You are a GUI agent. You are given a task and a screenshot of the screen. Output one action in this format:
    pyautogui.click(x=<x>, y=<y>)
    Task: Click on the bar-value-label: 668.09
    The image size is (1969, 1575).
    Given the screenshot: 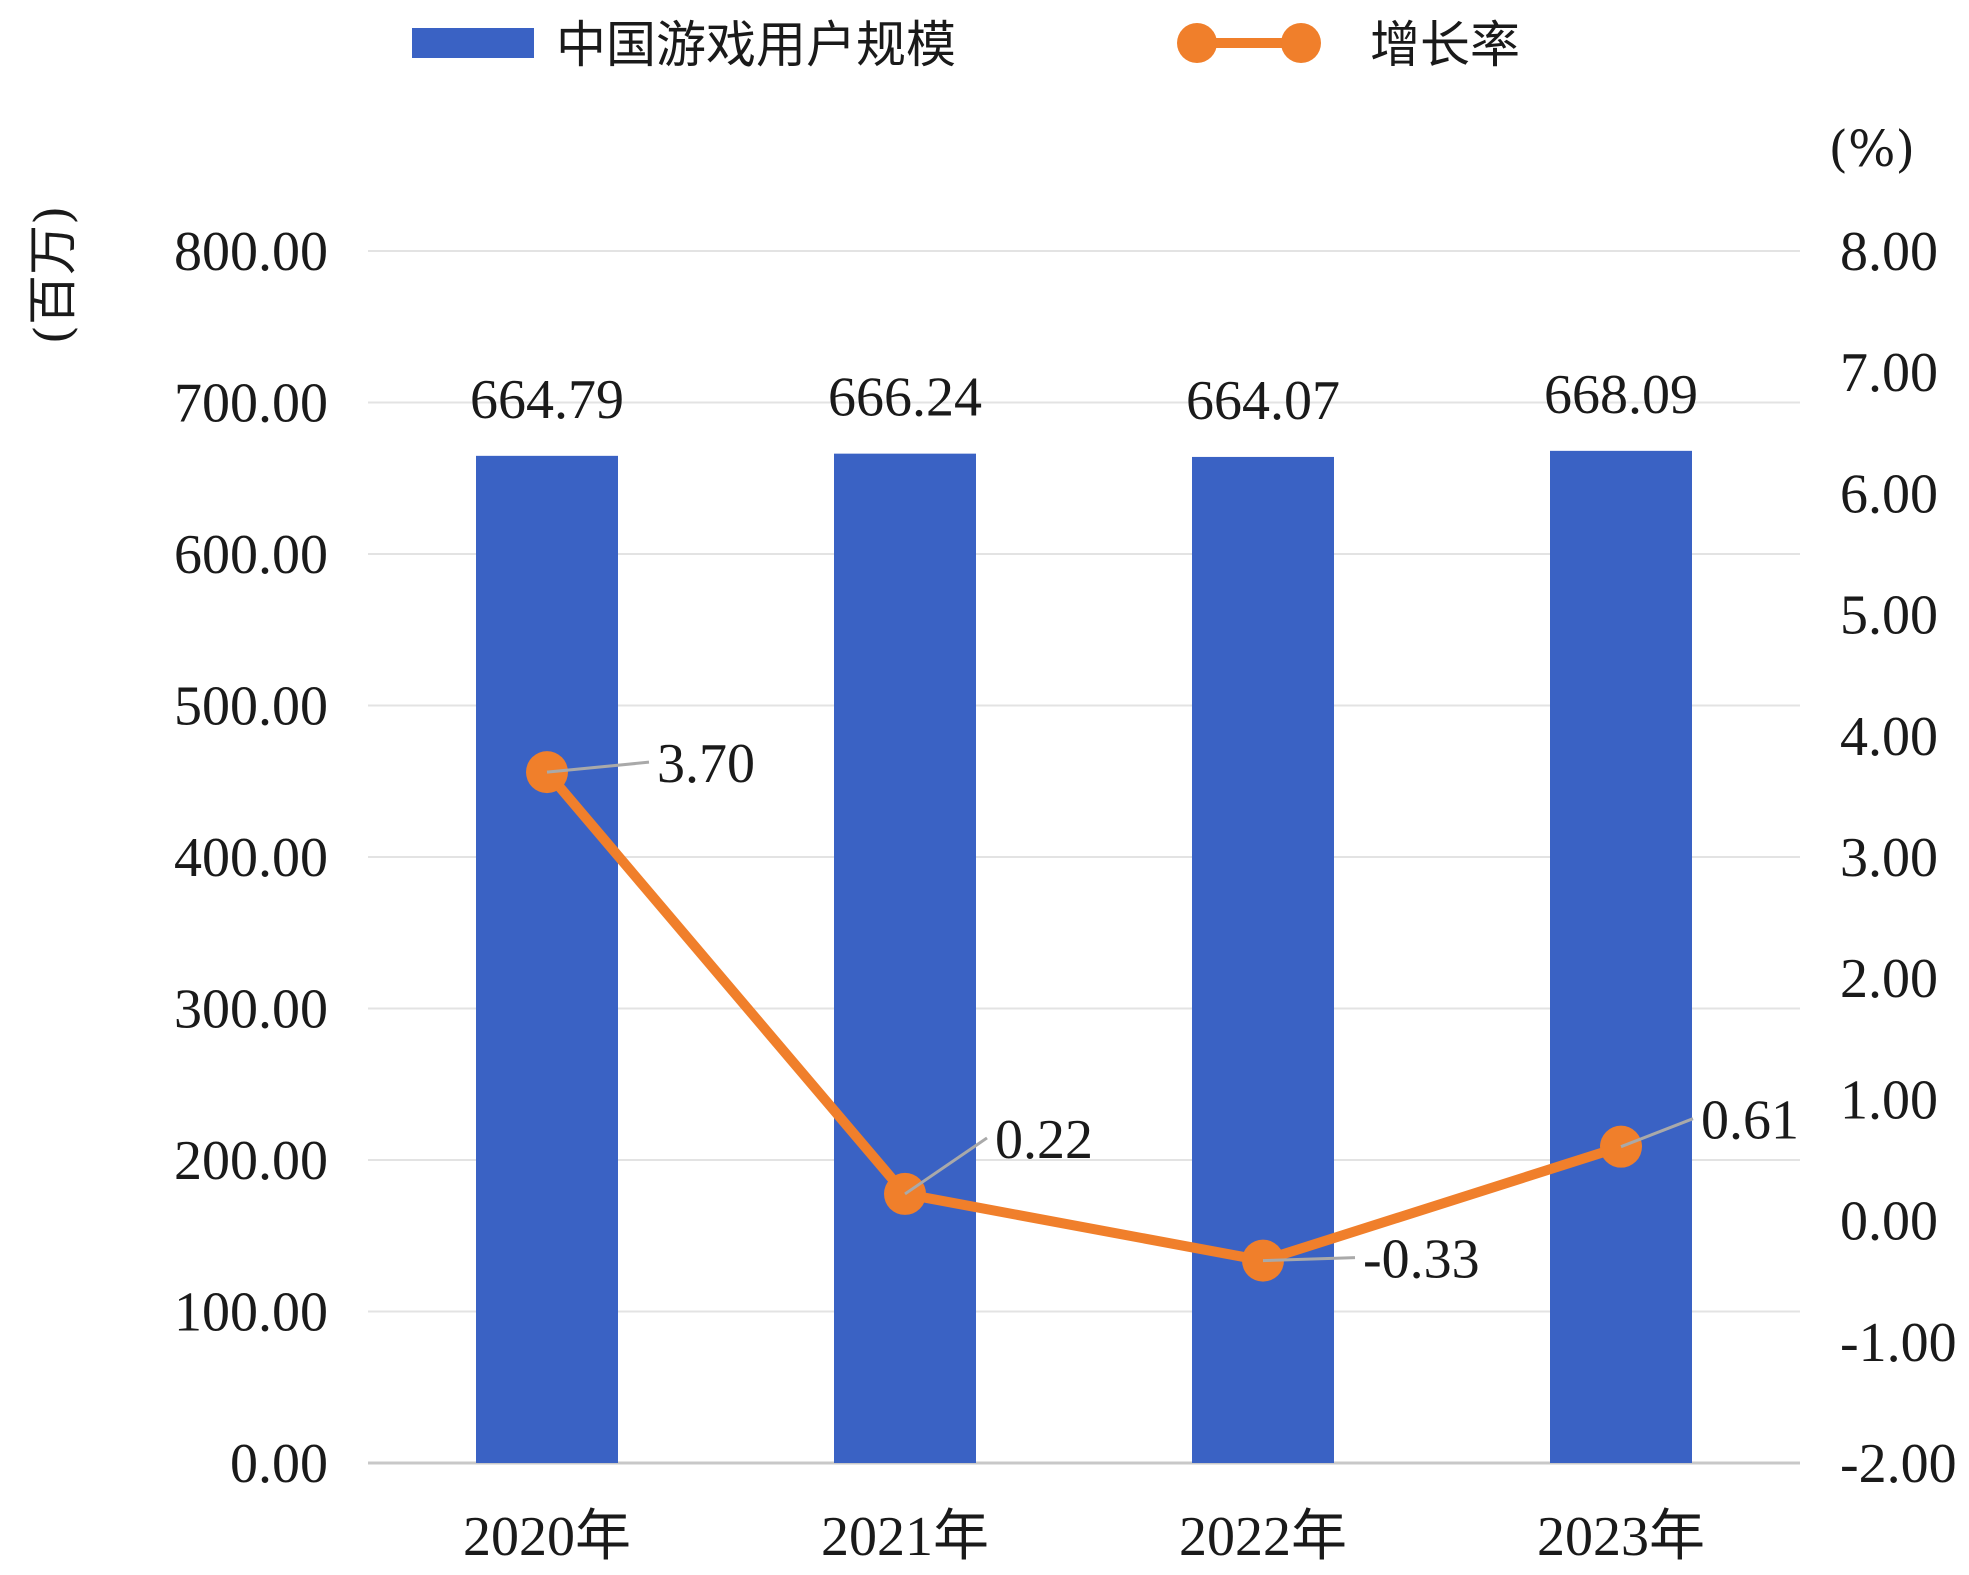 What is the action you would take?
    pyautogui.click(x=1621, y=395)
    